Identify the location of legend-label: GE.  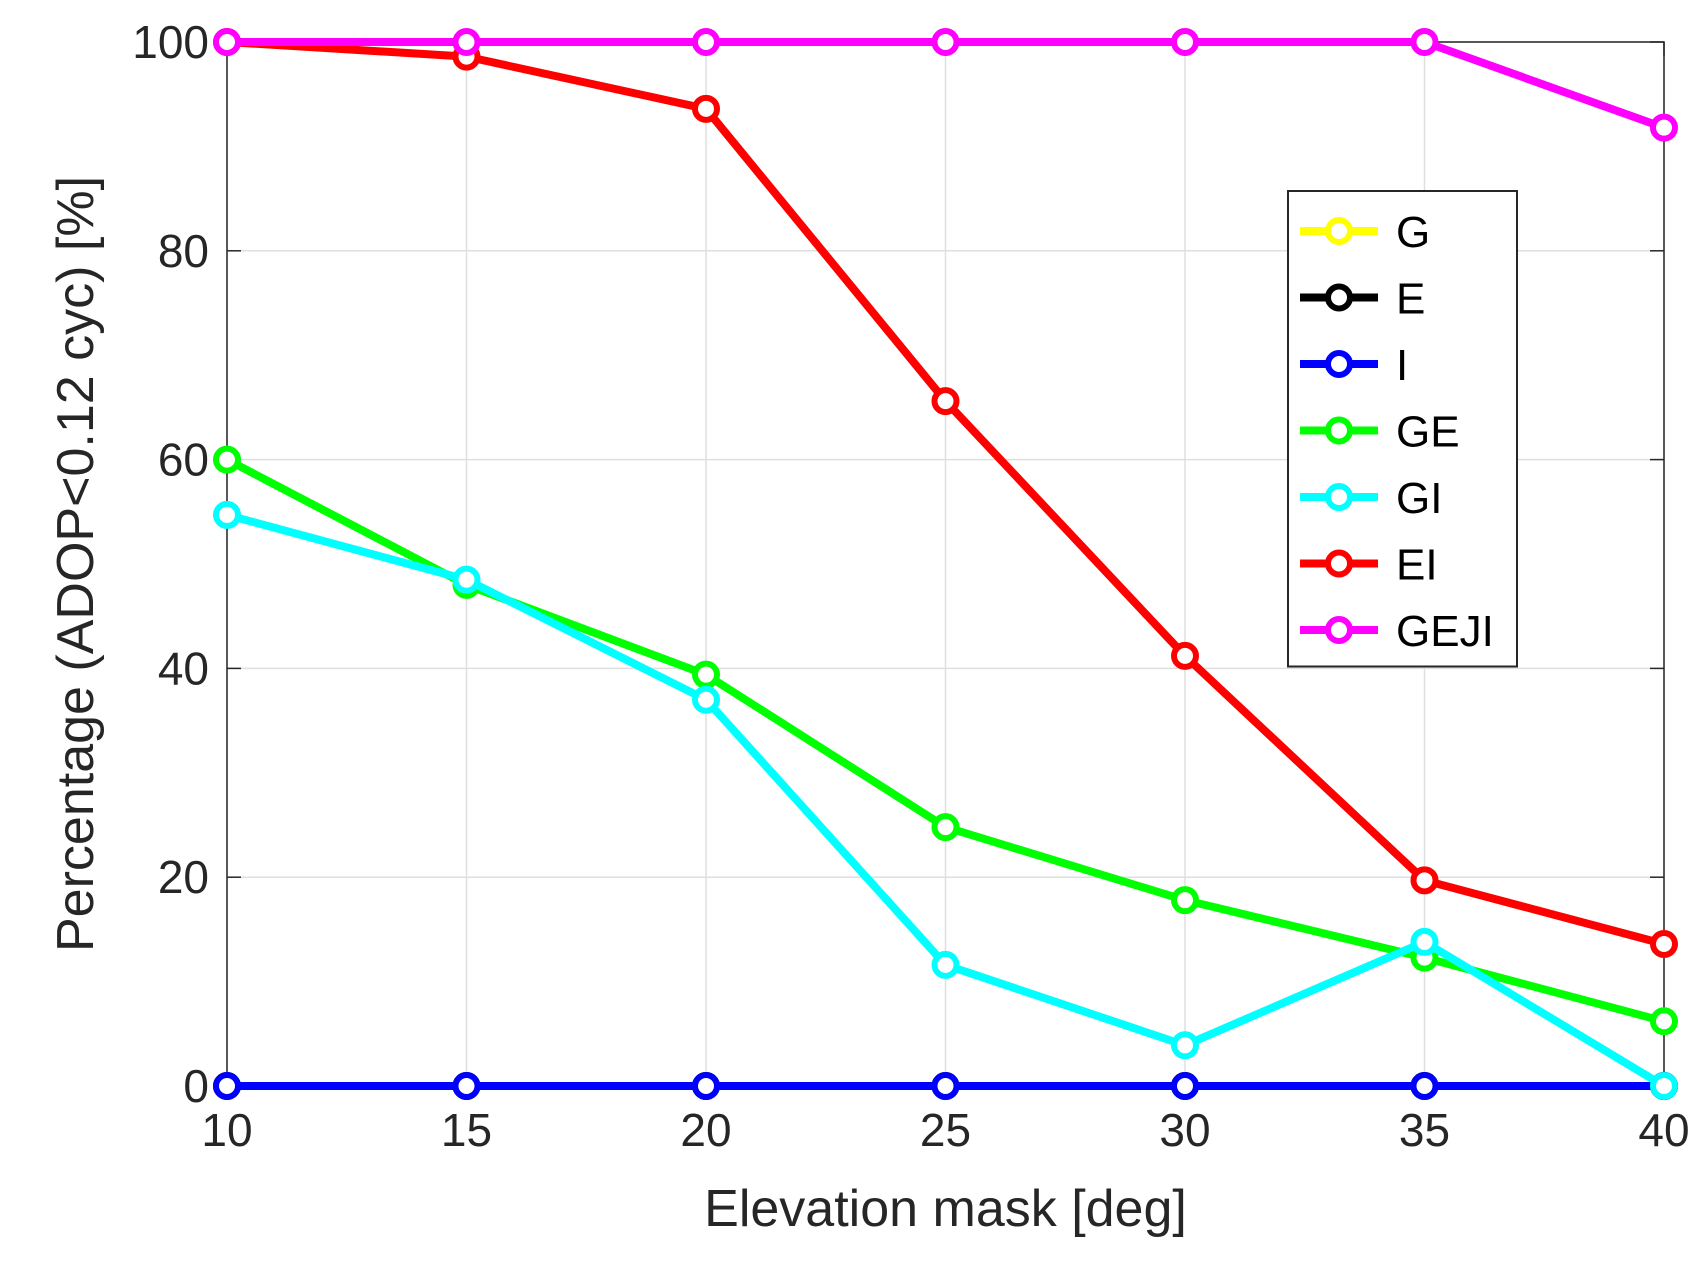
(1428, 432).